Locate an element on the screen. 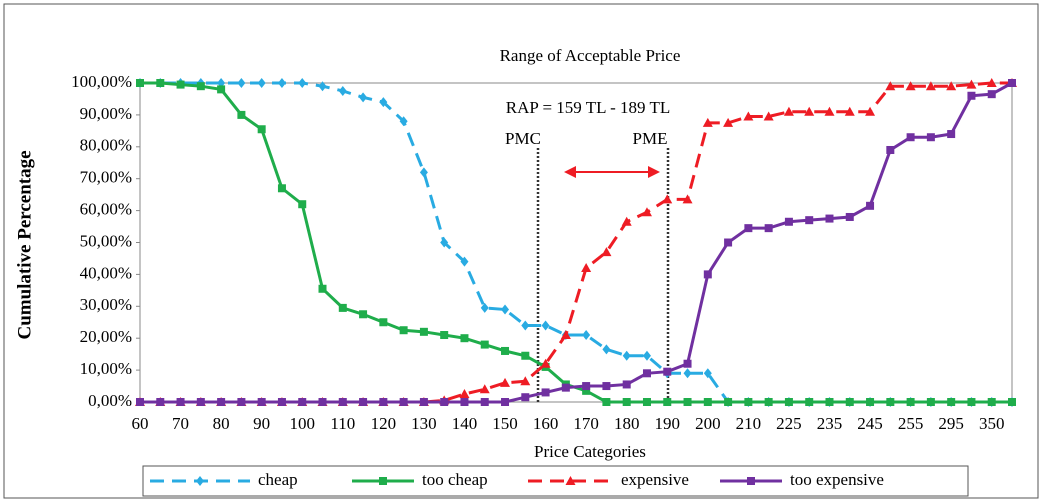 The image size is (1043, 503). y-tick-label: 80,00% is located at coordinates (106, 145).